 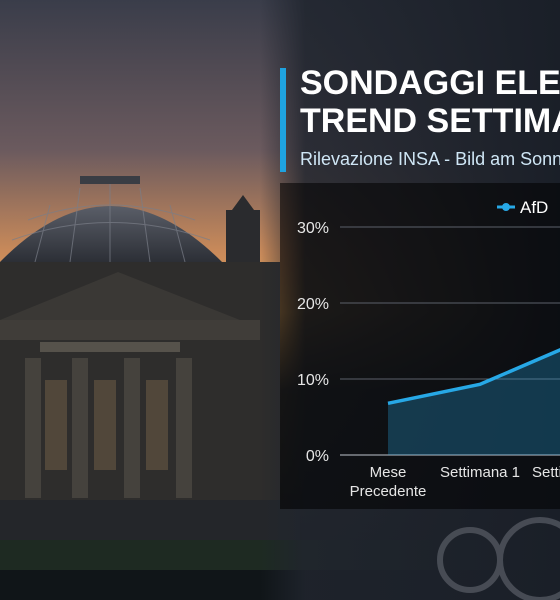 I want to click on chart-title-line-1: SONDAGGI ELETTORALI, so click(x=430, y=83).